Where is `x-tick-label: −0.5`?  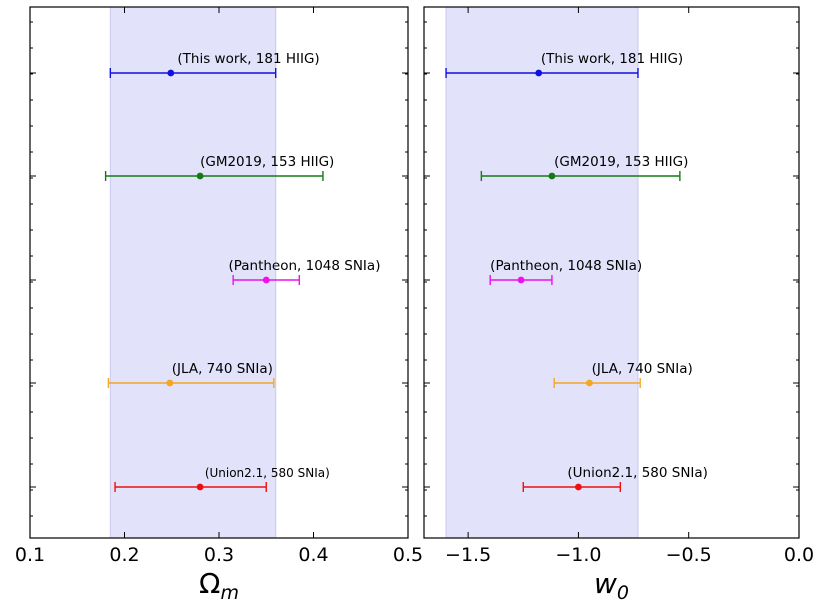 x-tick-label: −0.5 is located at coordinates (689, 555).